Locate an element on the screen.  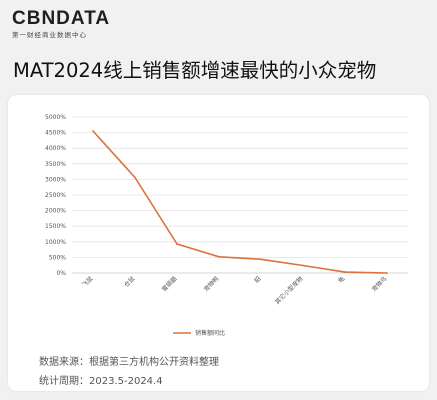
x-tick-label: 其它小型宠物 is located at coordinates (288, 290).